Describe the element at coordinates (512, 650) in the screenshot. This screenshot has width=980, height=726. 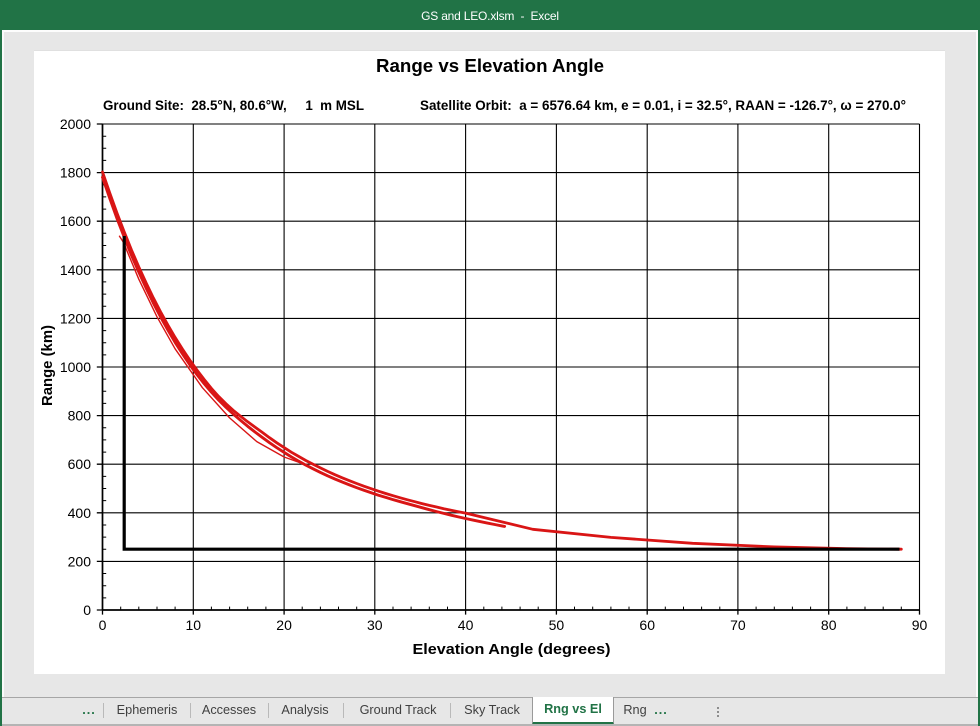
I see `svg-text: Elevation Angle (degrees)` at that location.